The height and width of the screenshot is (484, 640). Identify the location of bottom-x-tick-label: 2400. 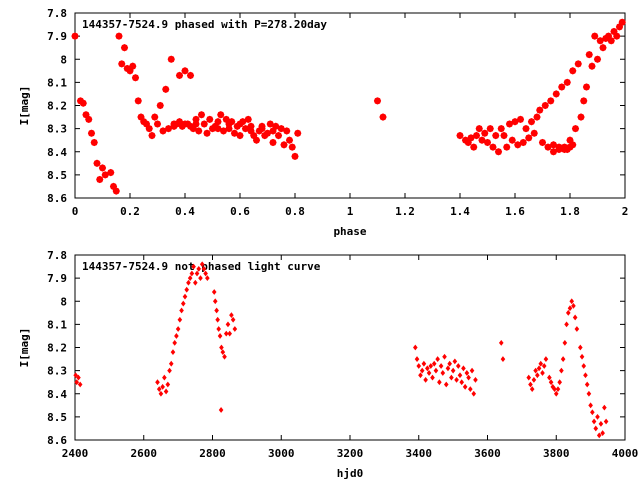
(75, 453).